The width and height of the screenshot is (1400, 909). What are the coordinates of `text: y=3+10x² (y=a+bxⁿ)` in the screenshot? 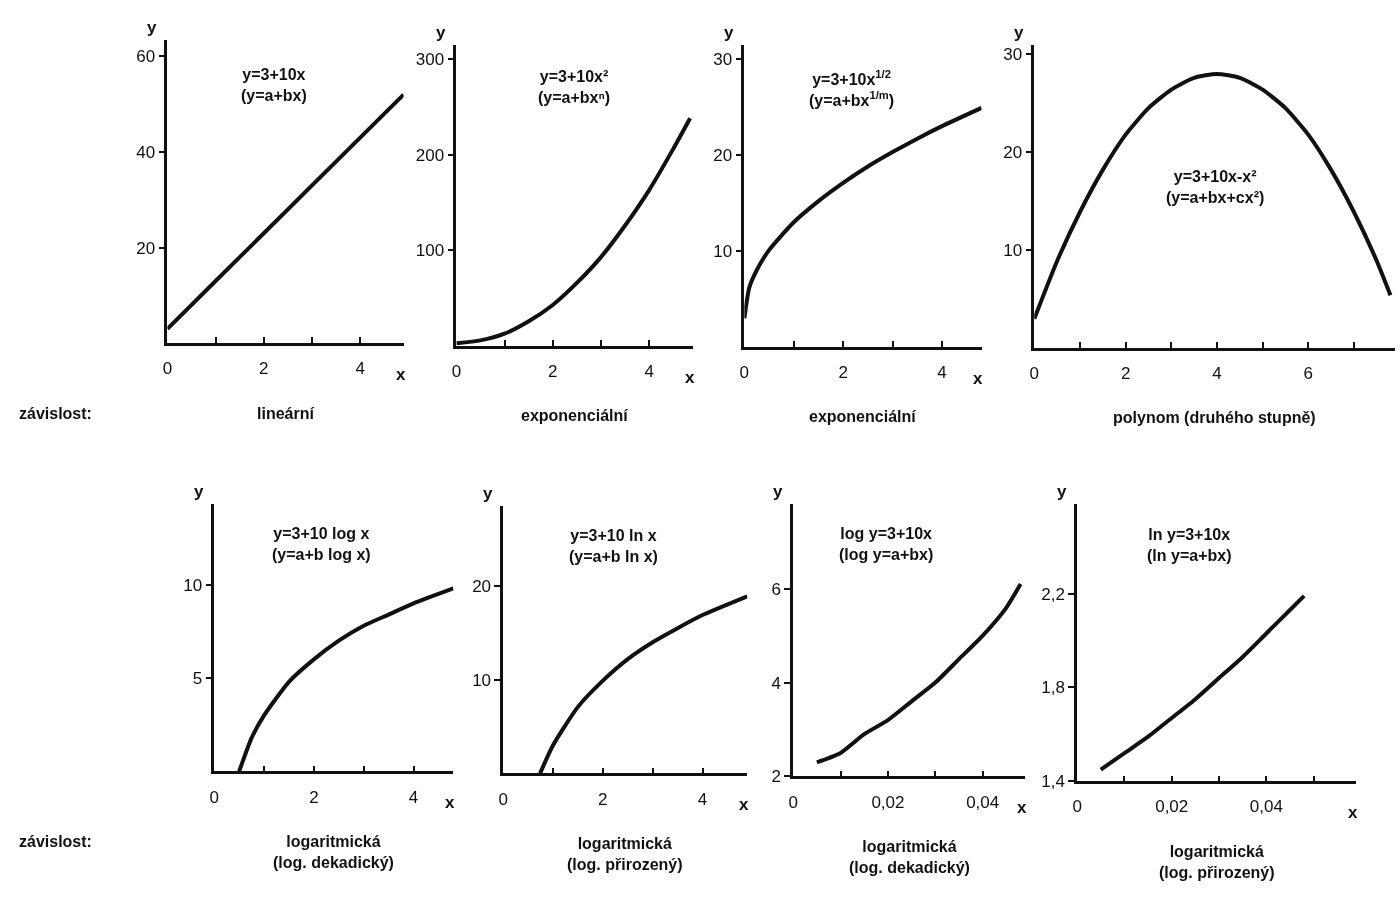 It's located at (574, 87).